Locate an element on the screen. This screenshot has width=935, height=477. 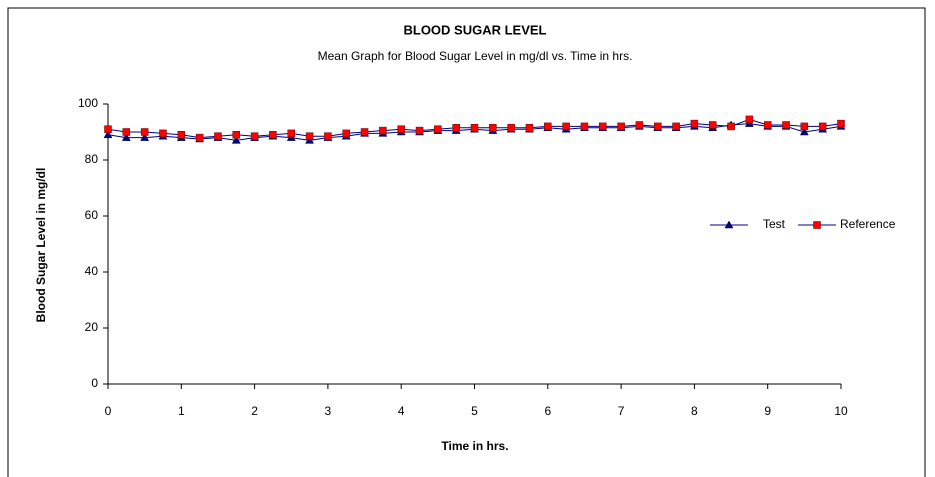
x-tick-label: 7 is located at coordinates (621, 411).